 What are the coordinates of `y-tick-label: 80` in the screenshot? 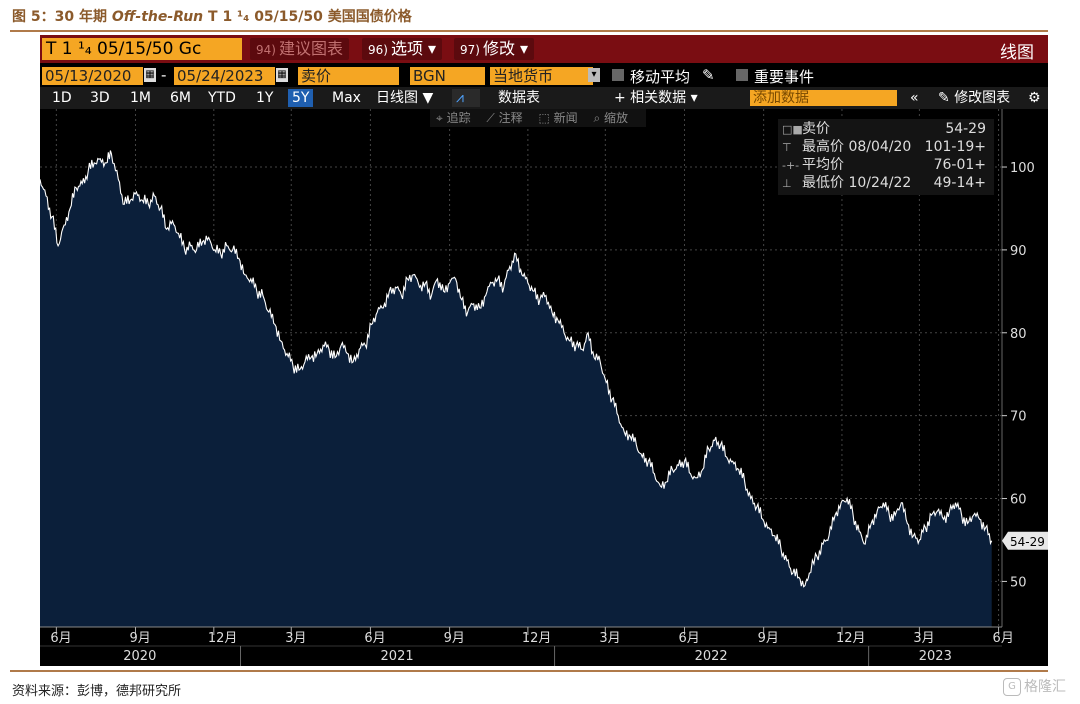 It's located at (1018, 334).